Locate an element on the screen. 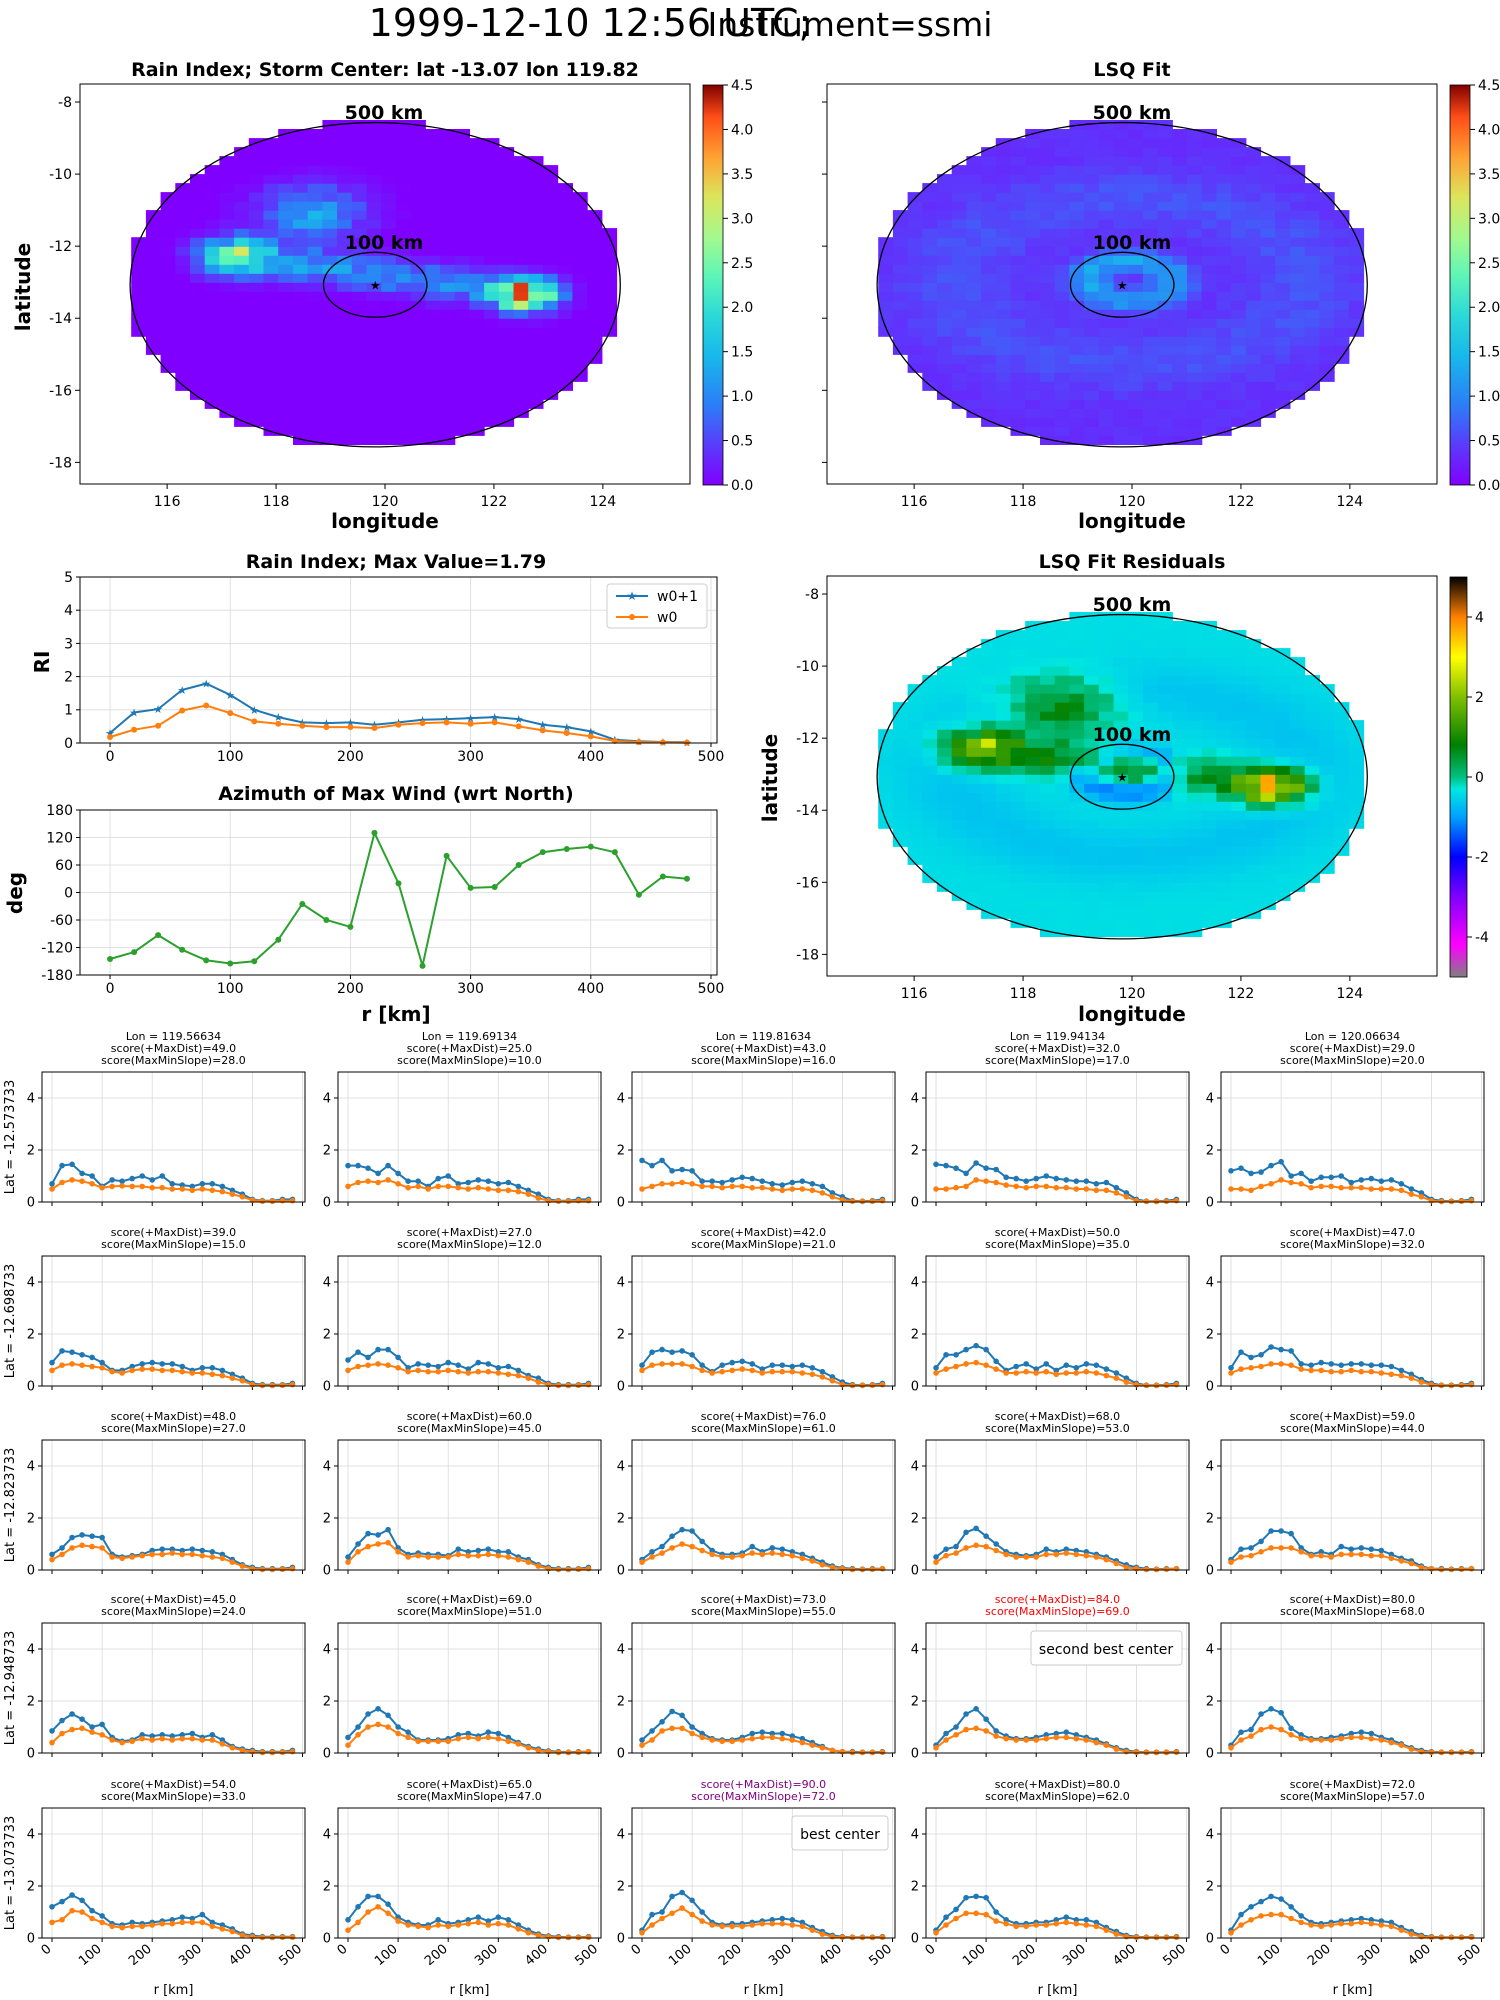  y-tick-label: 4 is located at coordinates (31, 1467).